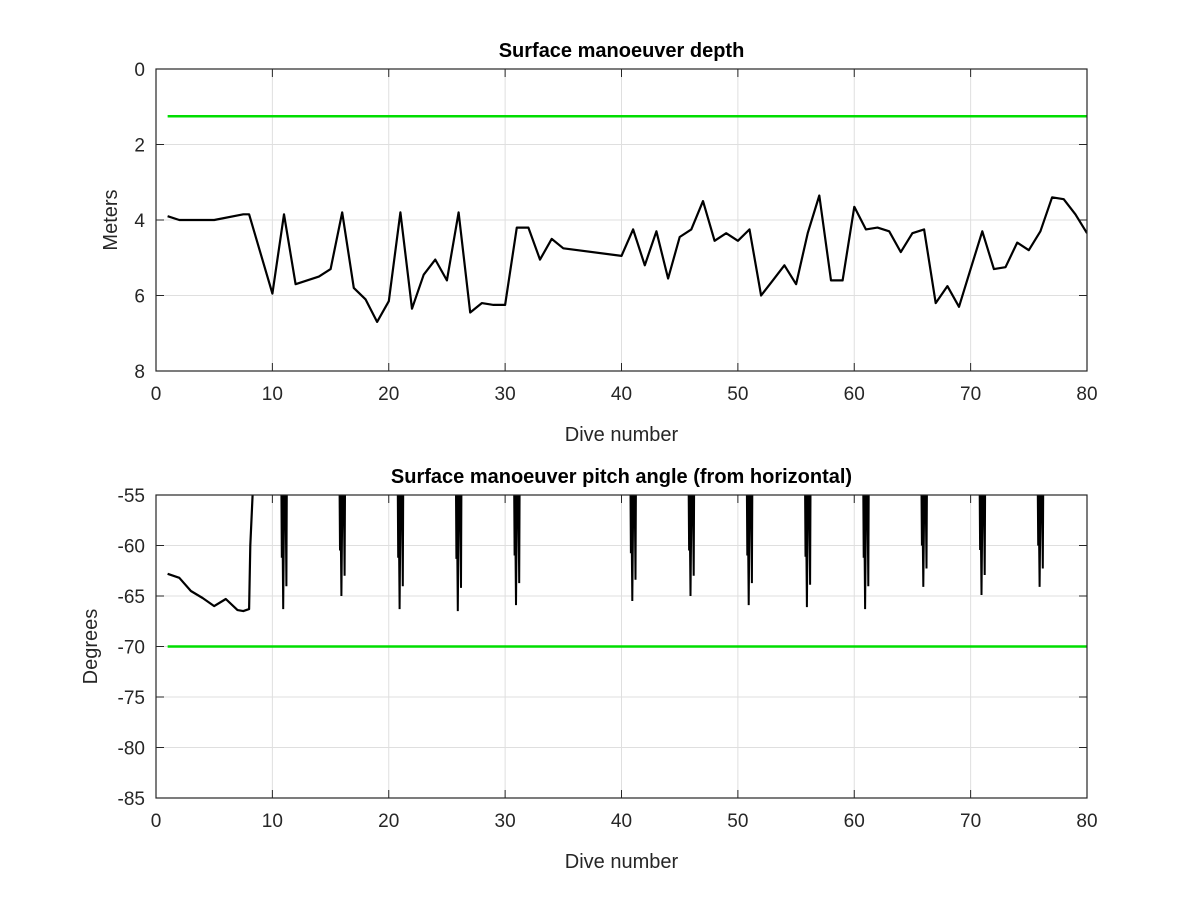  Describe the element at coordinates (131, 547) in the screenshot. I see `y-tick-label: -60` at that location.